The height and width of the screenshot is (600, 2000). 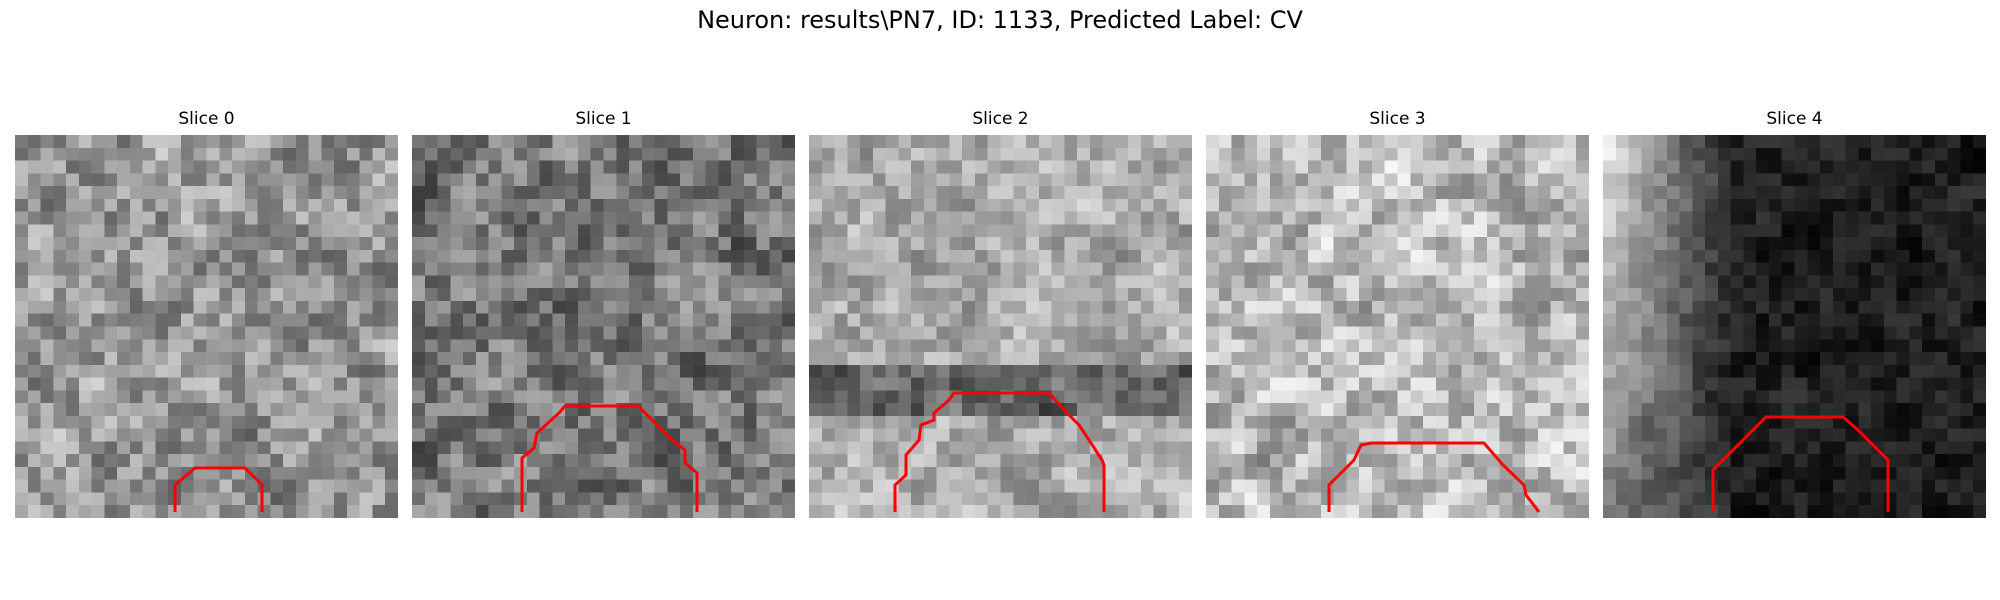 I want to click on slice-1-contour-line, so click(x=609, y=458).